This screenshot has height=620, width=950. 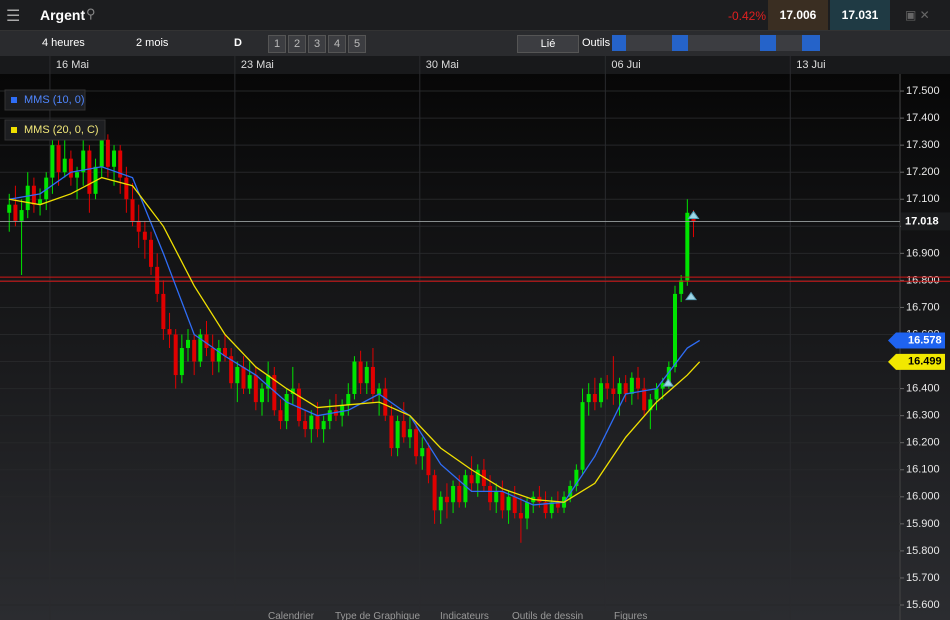 I want to click on bottom-item: Indicateurs, so click(x=464, y=615).